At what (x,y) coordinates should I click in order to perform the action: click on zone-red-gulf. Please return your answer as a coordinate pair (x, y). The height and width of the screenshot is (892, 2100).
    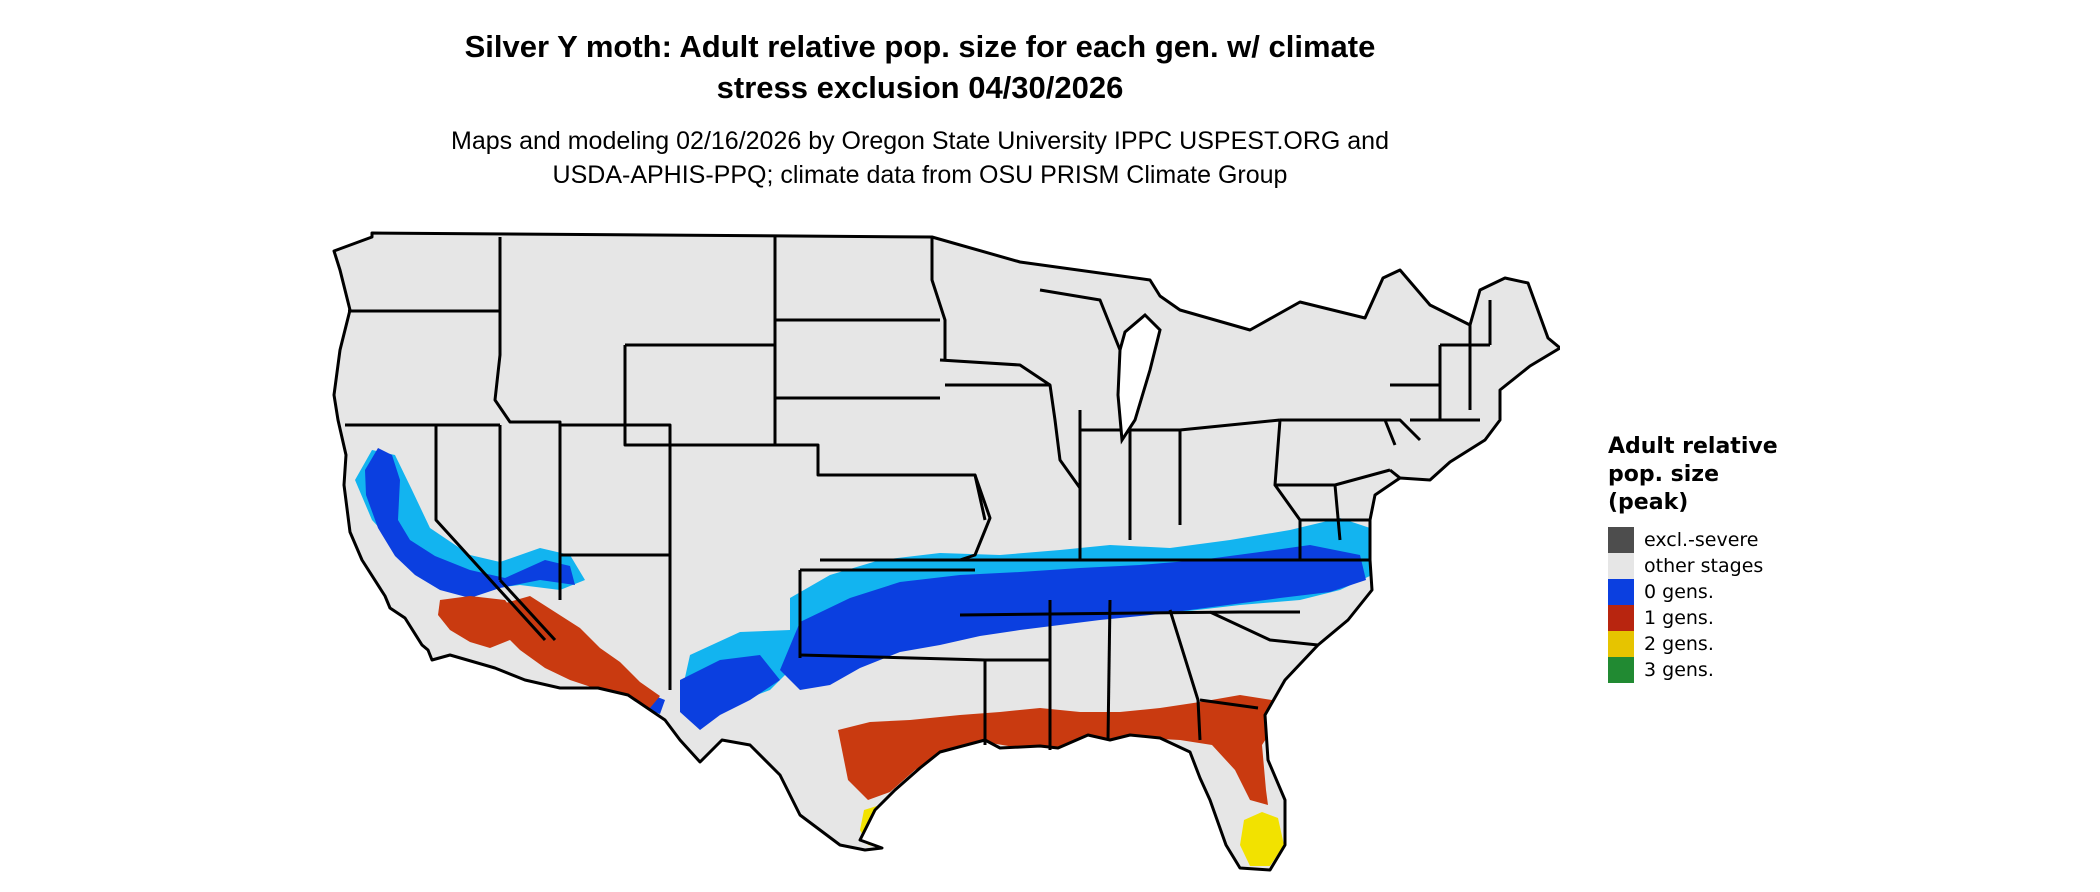
    Looking at the image, I should click on (1056, 750).